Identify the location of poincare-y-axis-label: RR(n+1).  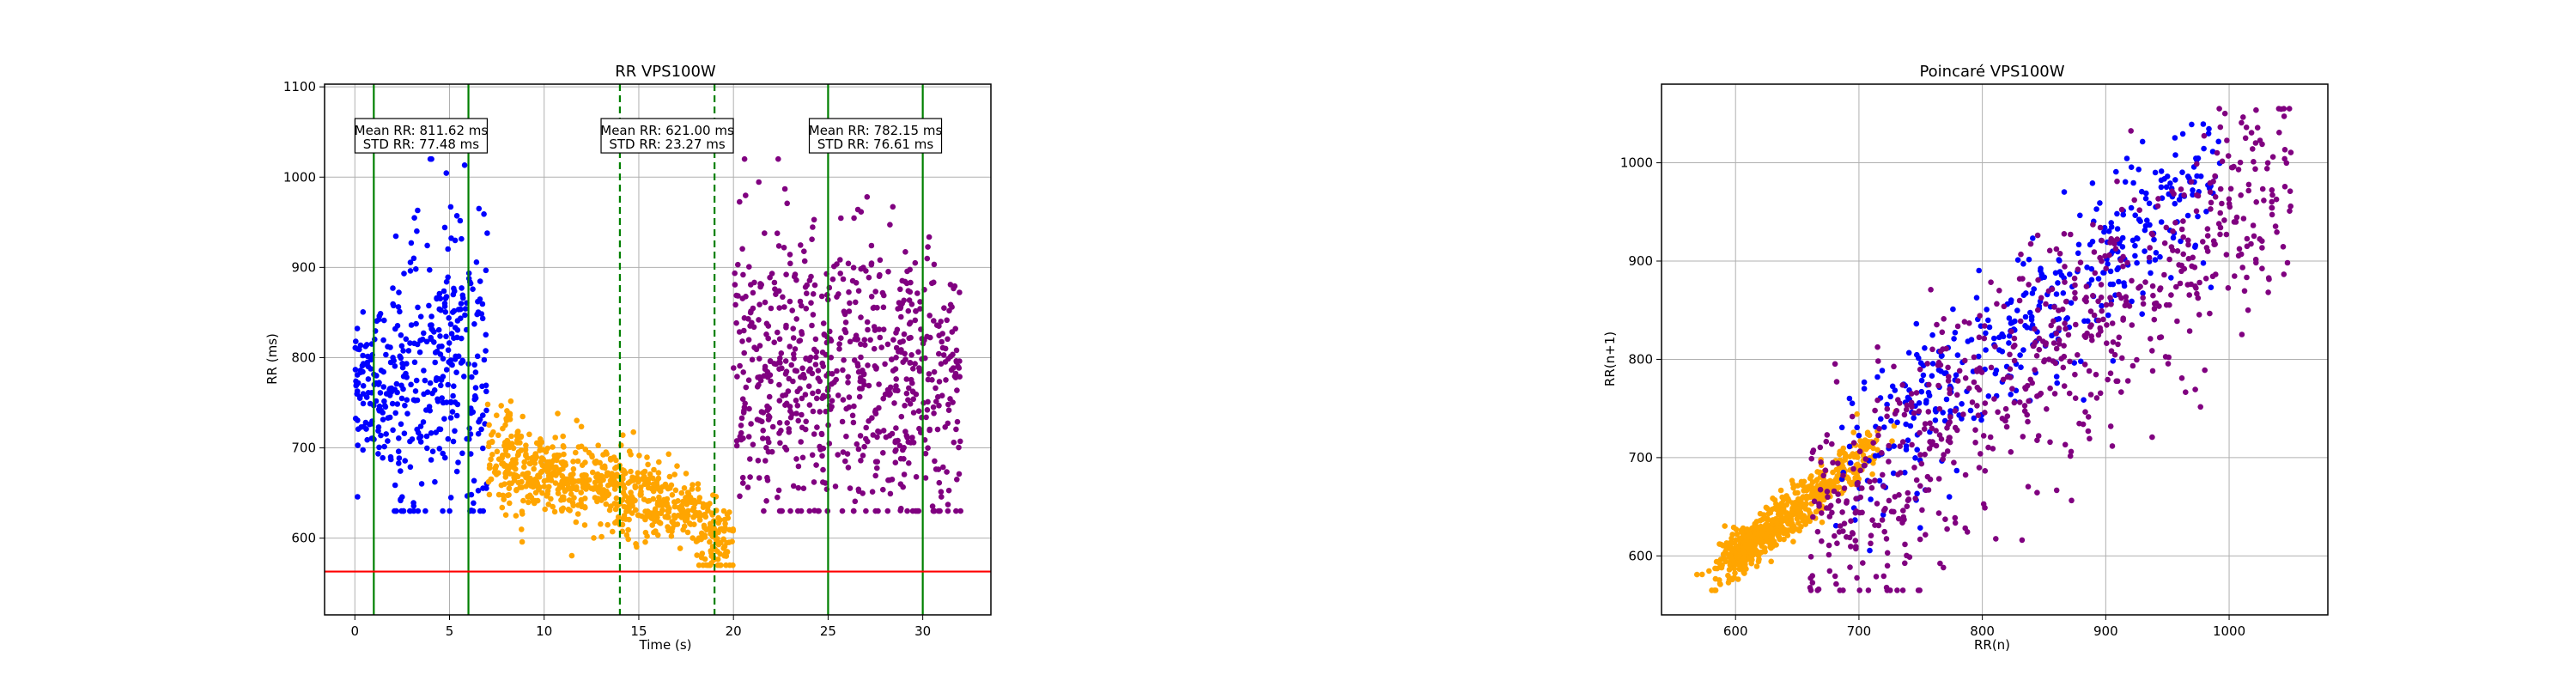
(1610, 358).